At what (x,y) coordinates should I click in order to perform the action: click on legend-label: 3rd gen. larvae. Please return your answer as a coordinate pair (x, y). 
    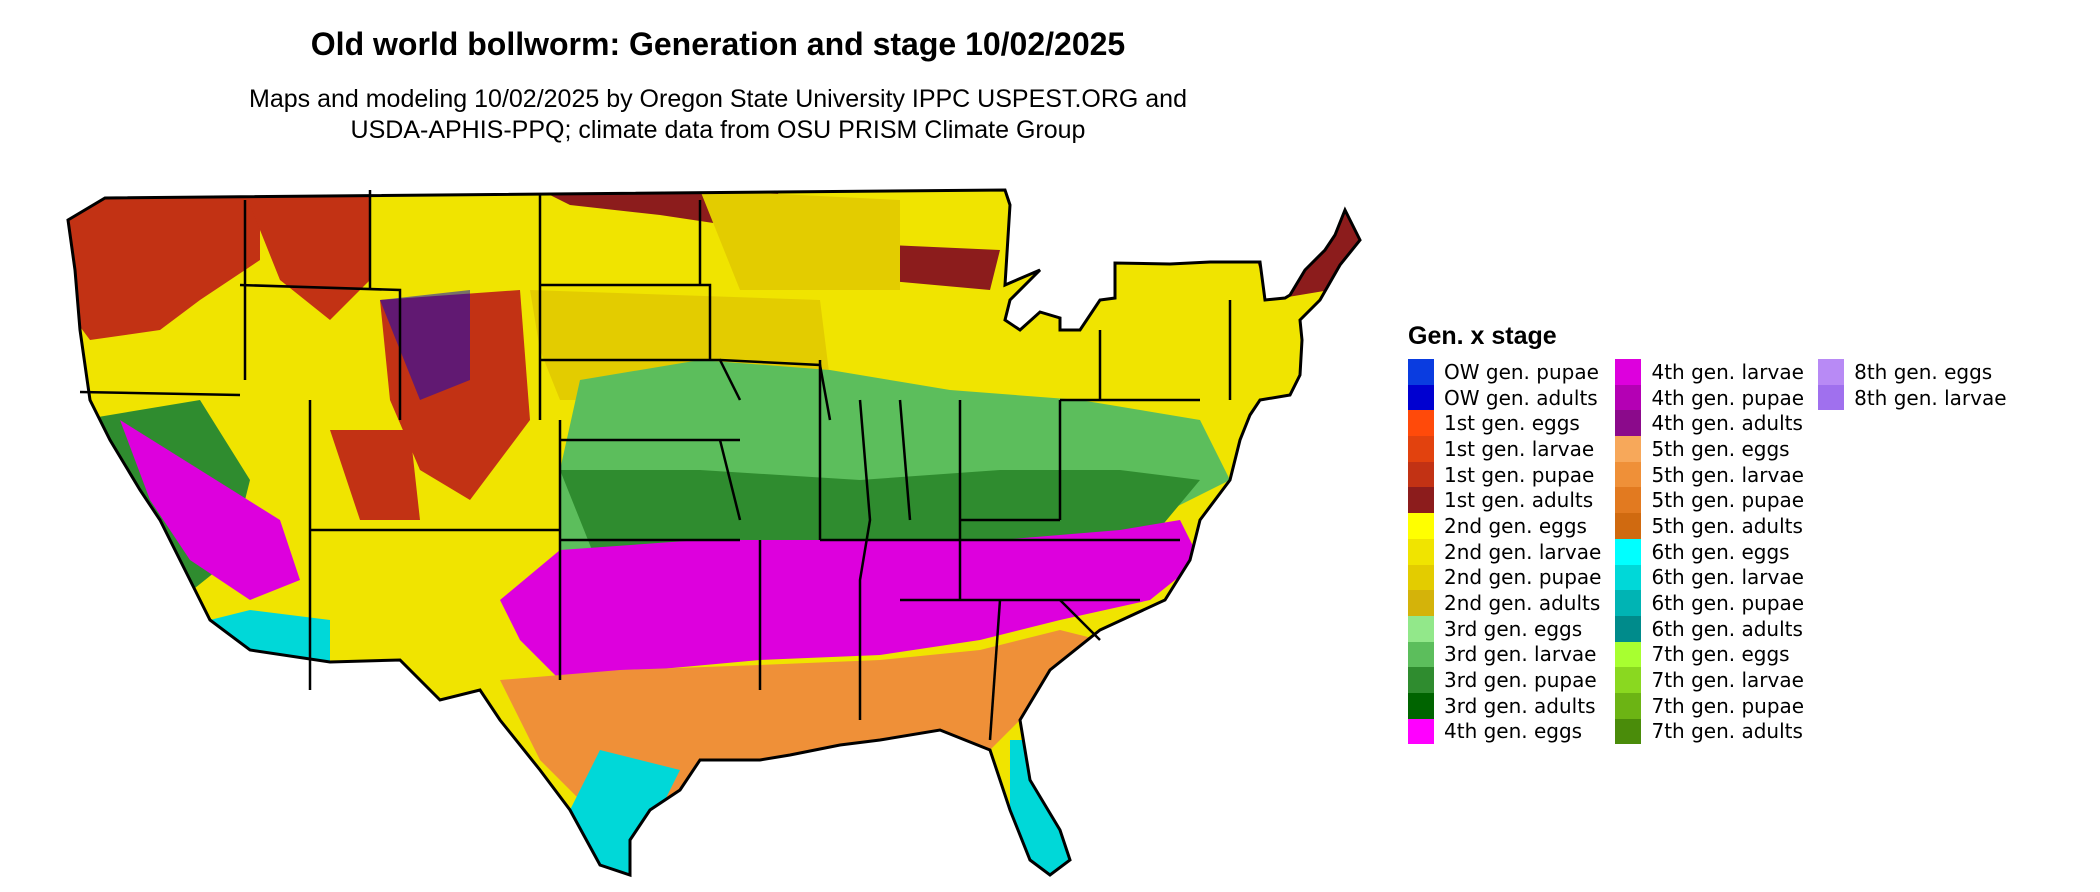
    Looking at the image, I should click on (1520, 654).